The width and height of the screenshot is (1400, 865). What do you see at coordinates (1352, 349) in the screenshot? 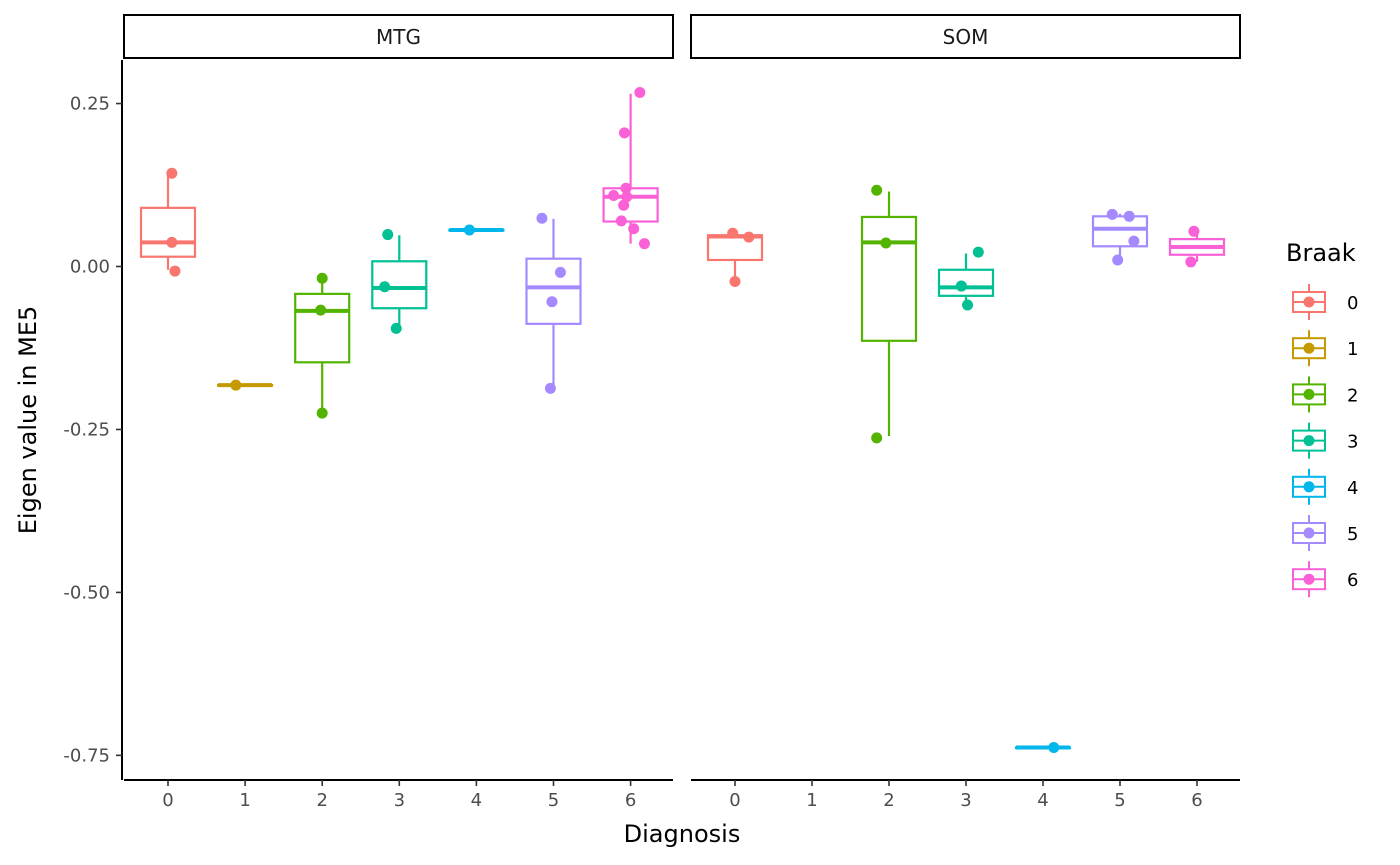
I see `legend-label: 1` at bounding box center [1352, 349].